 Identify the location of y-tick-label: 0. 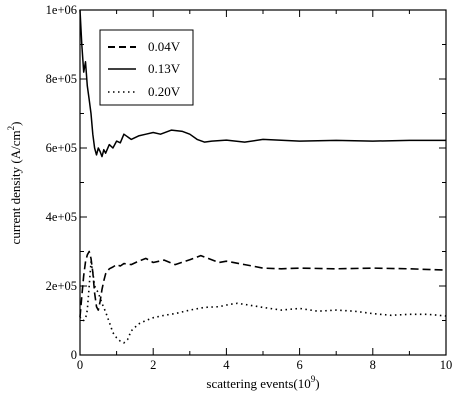
(74, 355).